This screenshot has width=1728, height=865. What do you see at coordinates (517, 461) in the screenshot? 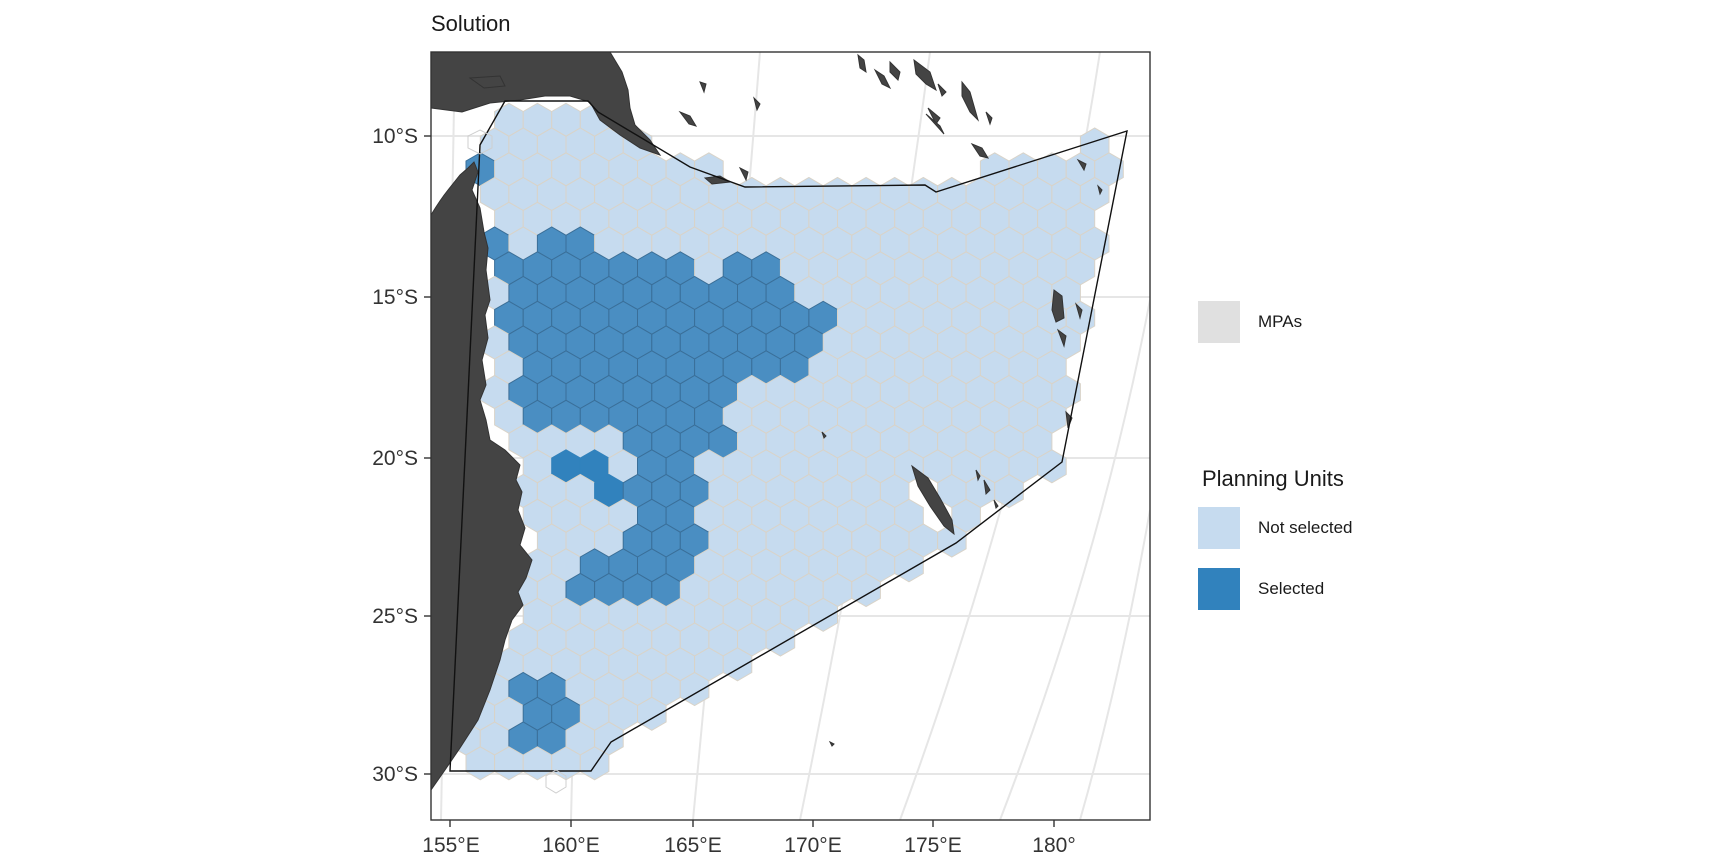
I see `mpa-outlines` at bounding box center [517, 461].